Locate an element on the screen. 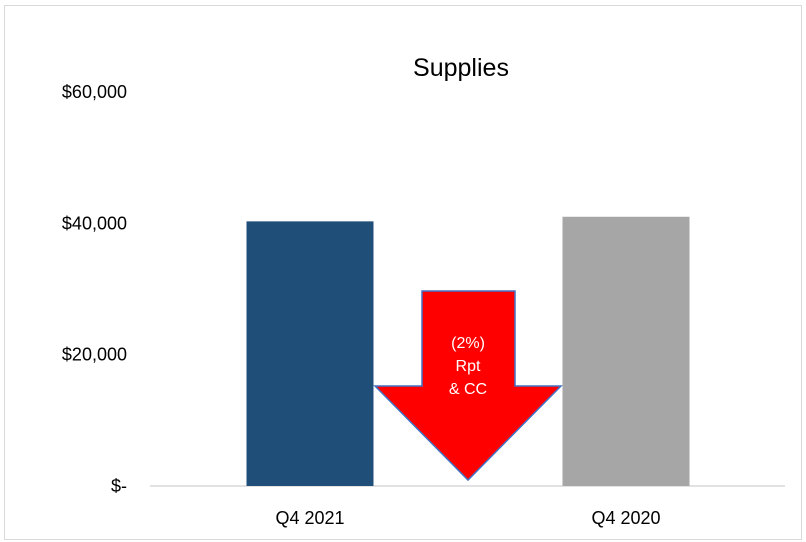  annotation-line-3: & CC is located at coordinates (468, 389).